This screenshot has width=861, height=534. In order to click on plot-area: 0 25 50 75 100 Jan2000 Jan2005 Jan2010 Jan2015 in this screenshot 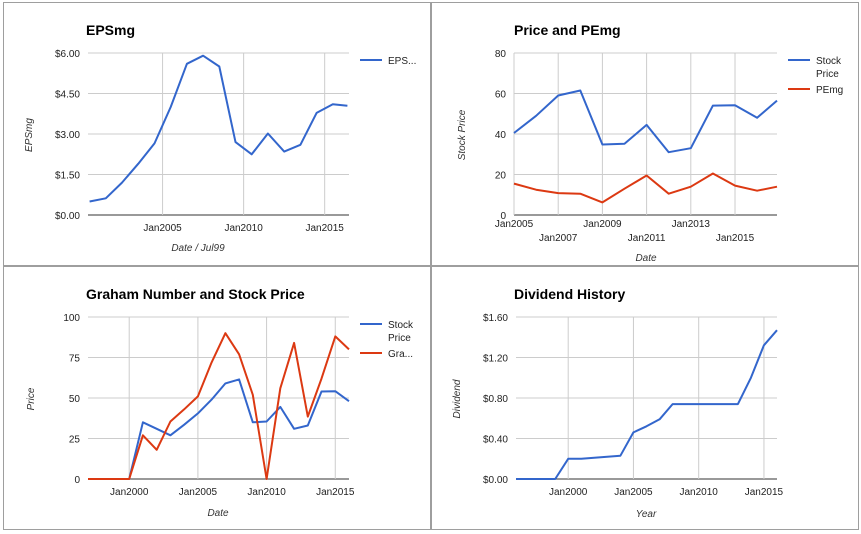, I will do `click(209, 405)`.